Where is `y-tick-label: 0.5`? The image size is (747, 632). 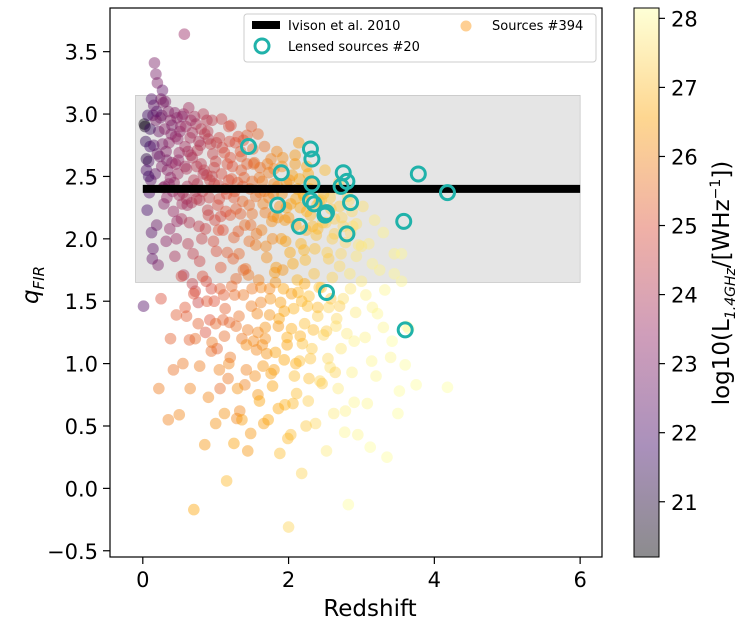
y-tick-label: 0.5 is located at coordinates (81, 427).